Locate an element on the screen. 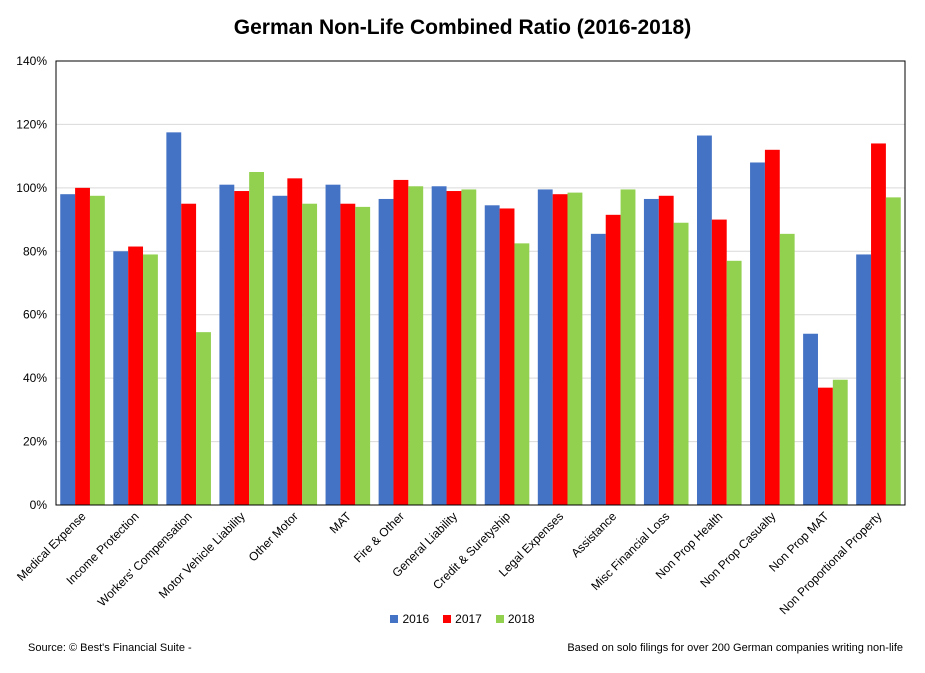  legend-label: 2017 is located at coordinates (468, 619).